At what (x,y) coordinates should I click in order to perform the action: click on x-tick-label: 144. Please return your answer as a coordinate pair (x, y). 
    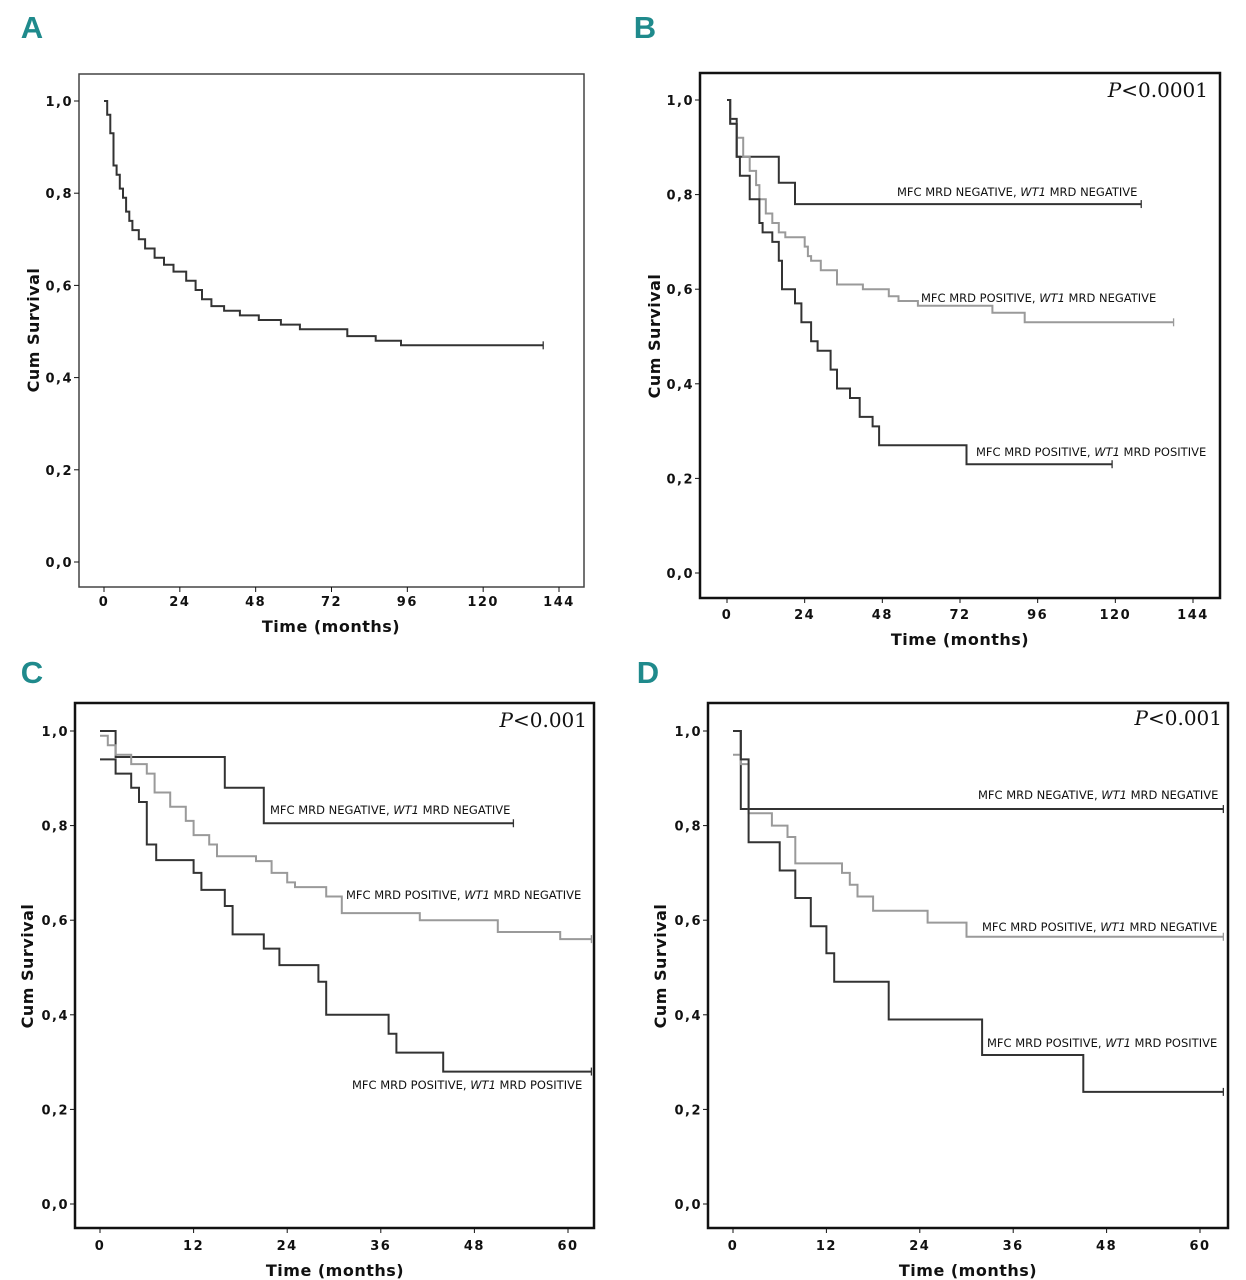
    Looking at the image, I should click on (1193, 615).